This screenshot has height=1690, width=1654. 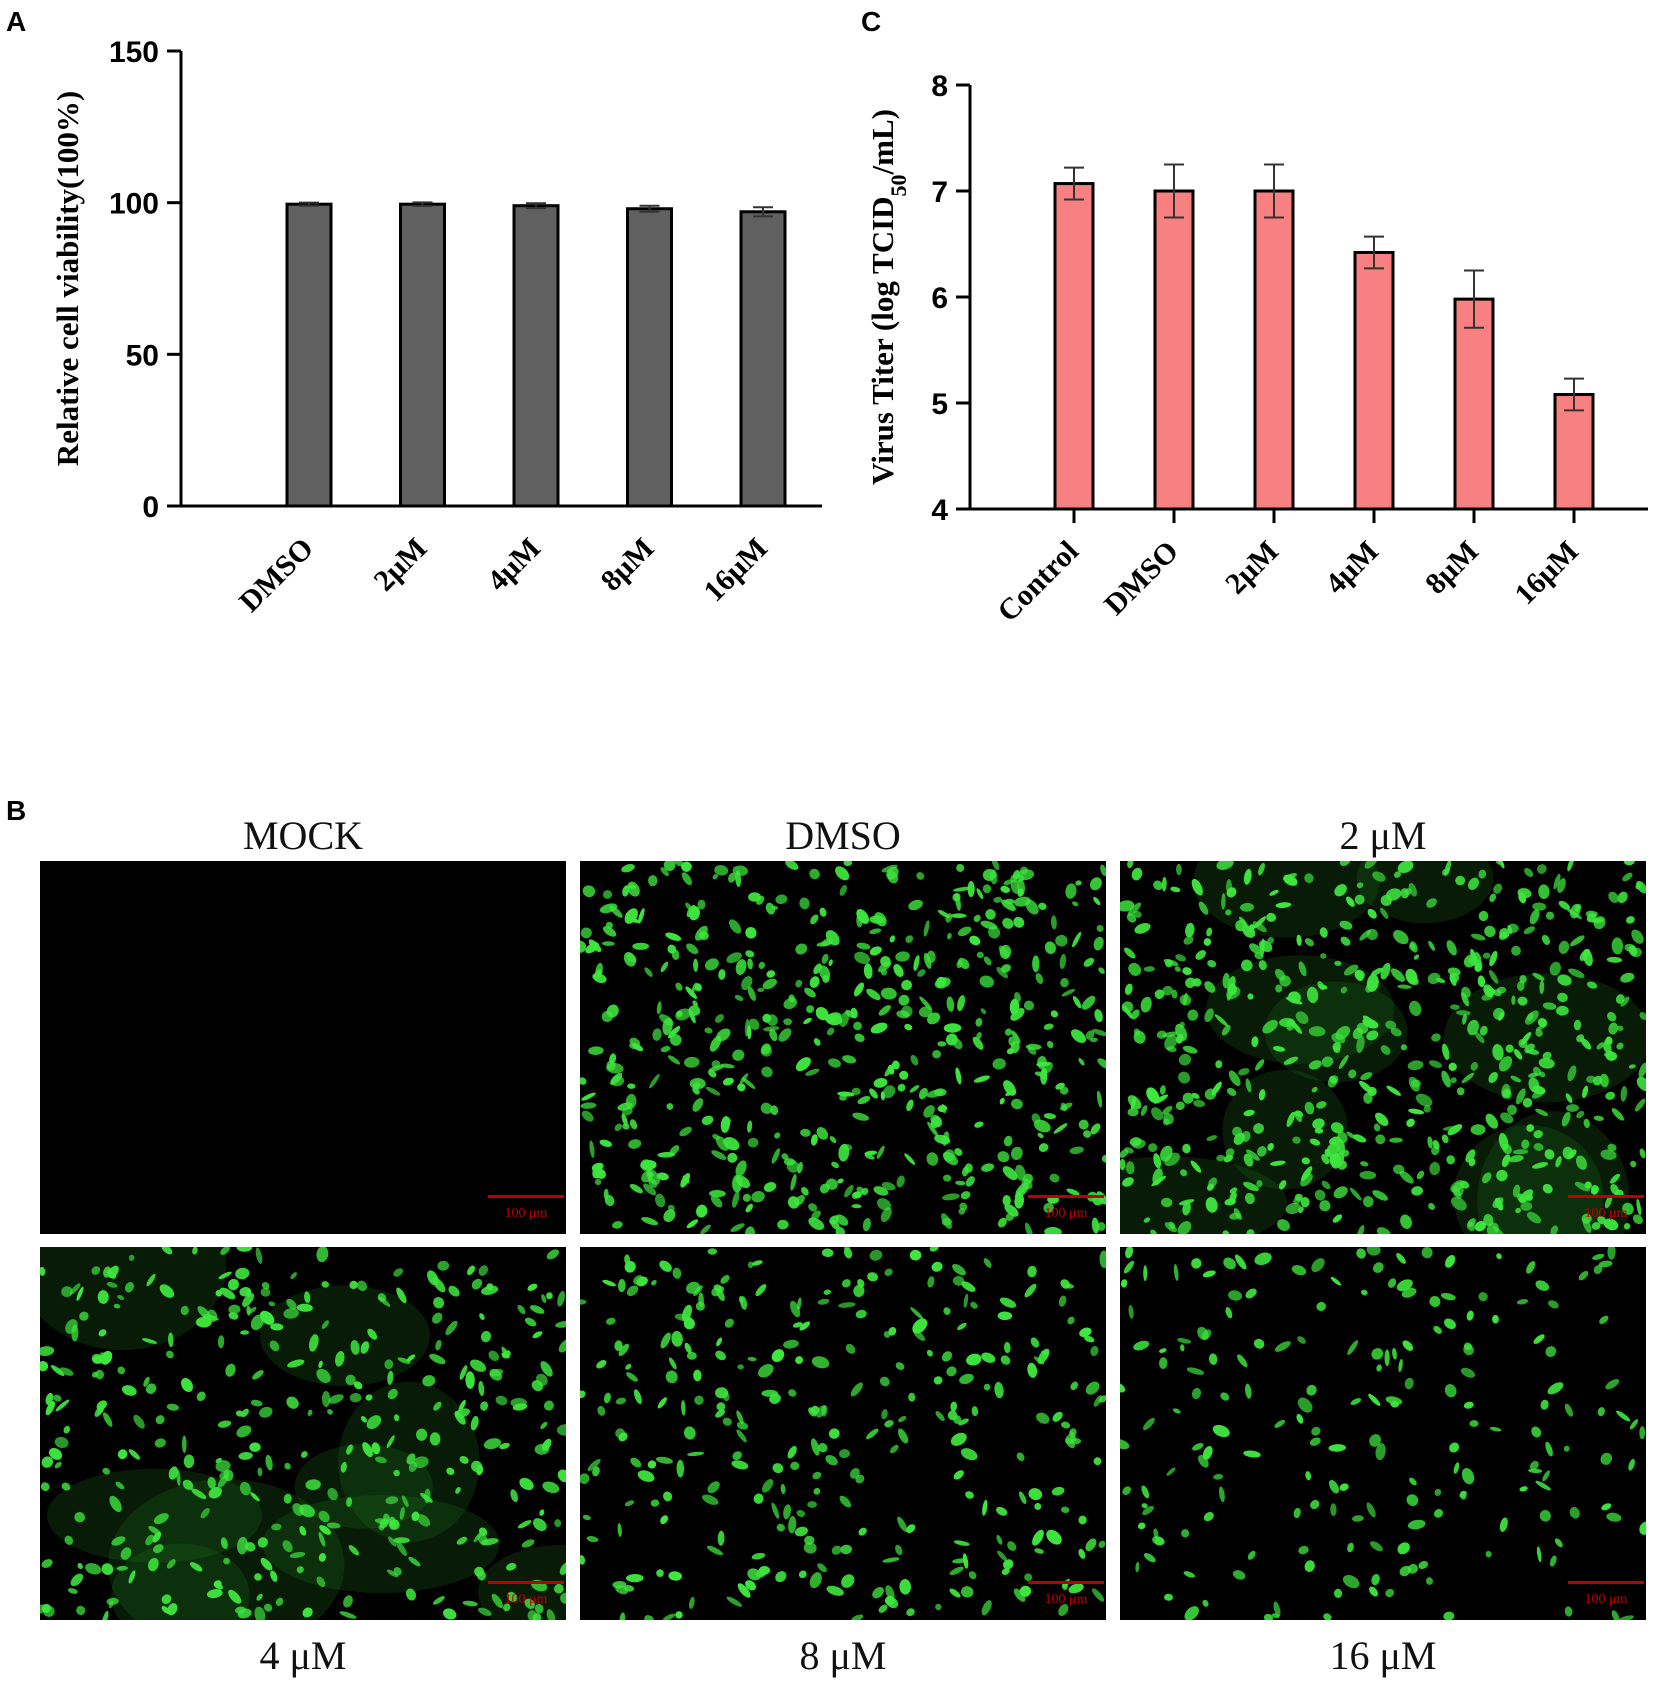 What do you see at coordinates (1544, 1038) in the screenshot?
I see `haze-blob` at bounding box center [1544, 1038].